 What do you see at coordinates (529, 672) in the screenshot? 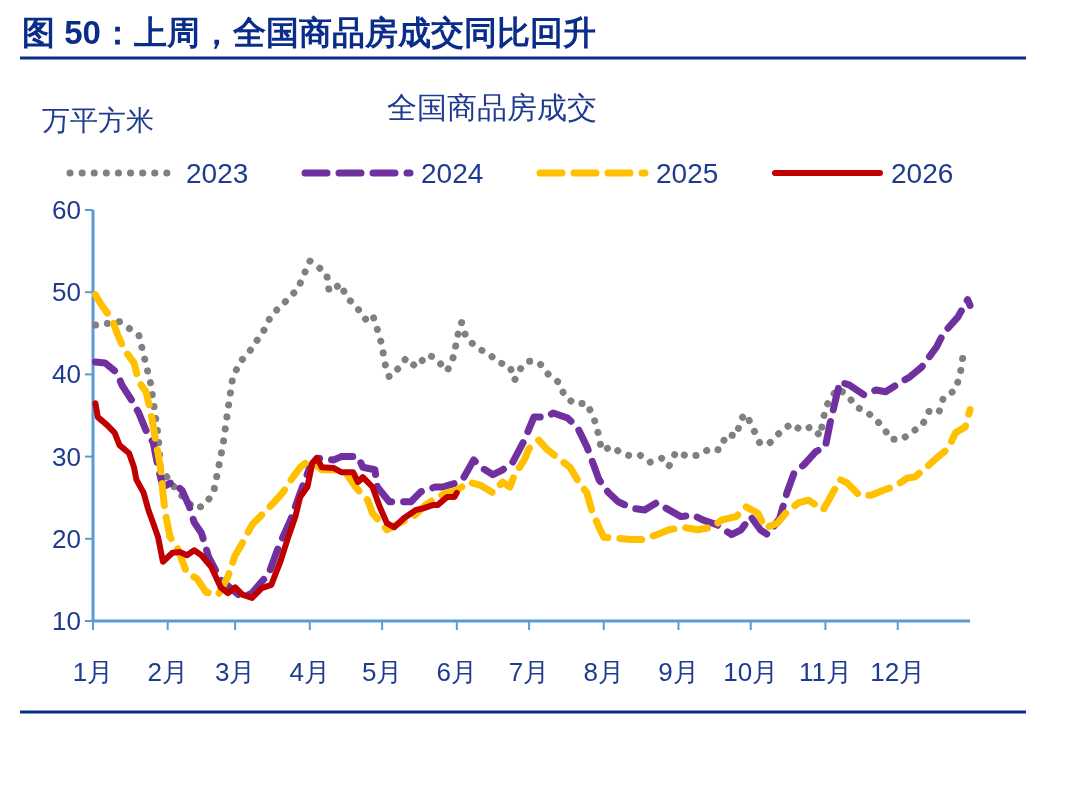
I see `x-tick-label: 7月` at bounding box center [529, 672].